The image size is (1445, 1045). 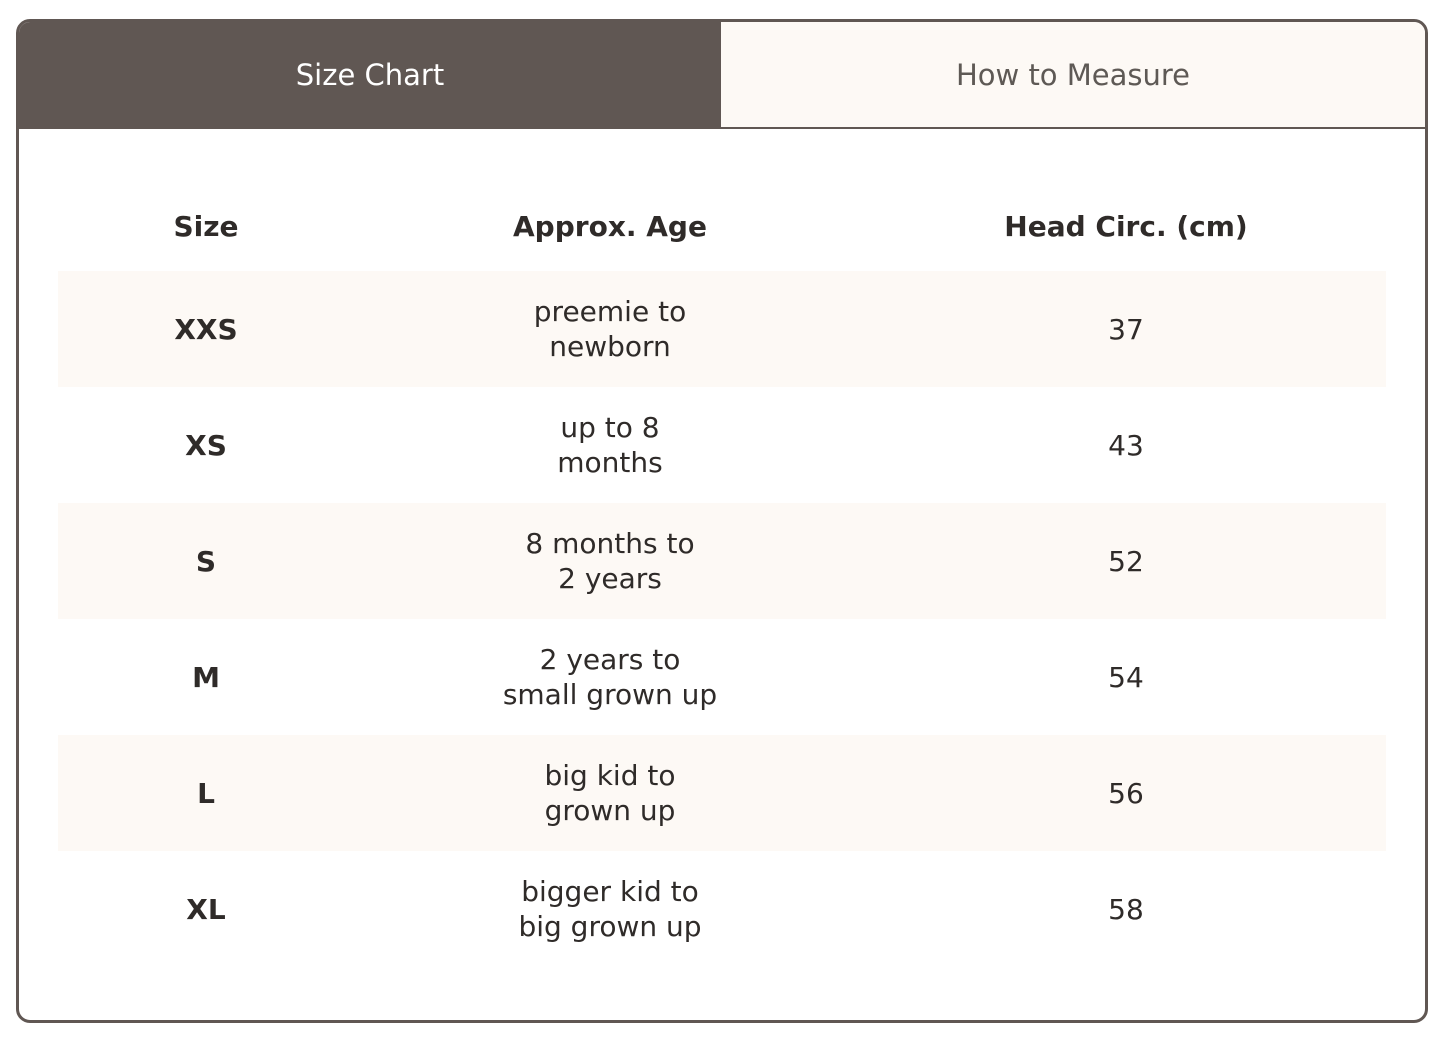 What do you see at coordinates (1126, 793) in the screenshot?
I see `head-circ-cell: 56` at bounding box center [1126, 793].